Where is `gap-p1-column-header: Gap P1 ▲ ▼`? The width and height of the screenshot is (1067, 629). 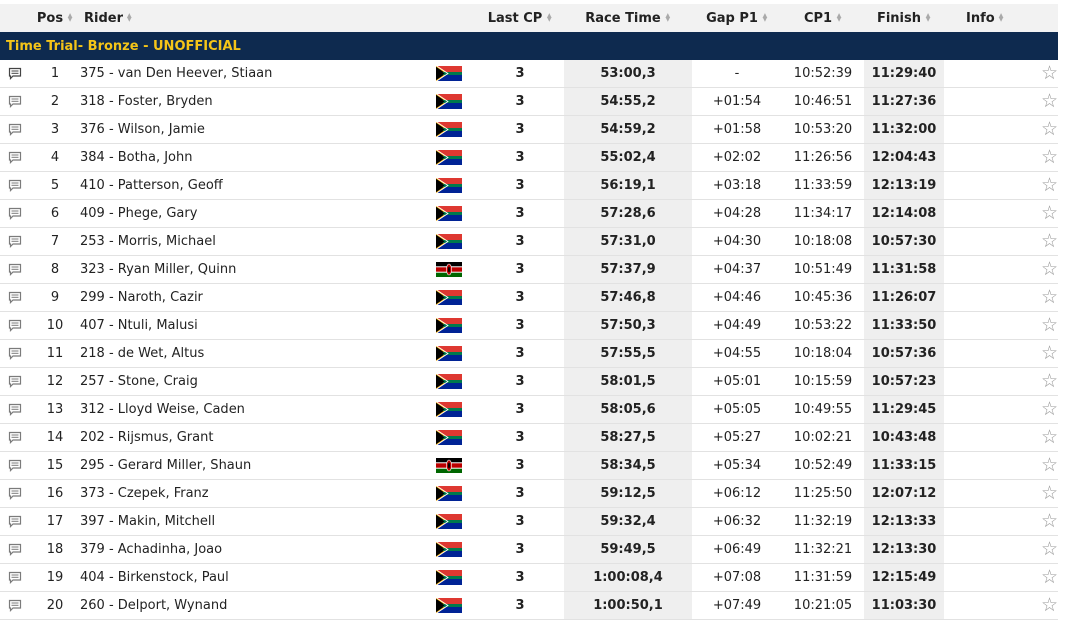
gap-p1-column-header: Gap P1 ▲ ▼ is located at coordinates (737, 18).